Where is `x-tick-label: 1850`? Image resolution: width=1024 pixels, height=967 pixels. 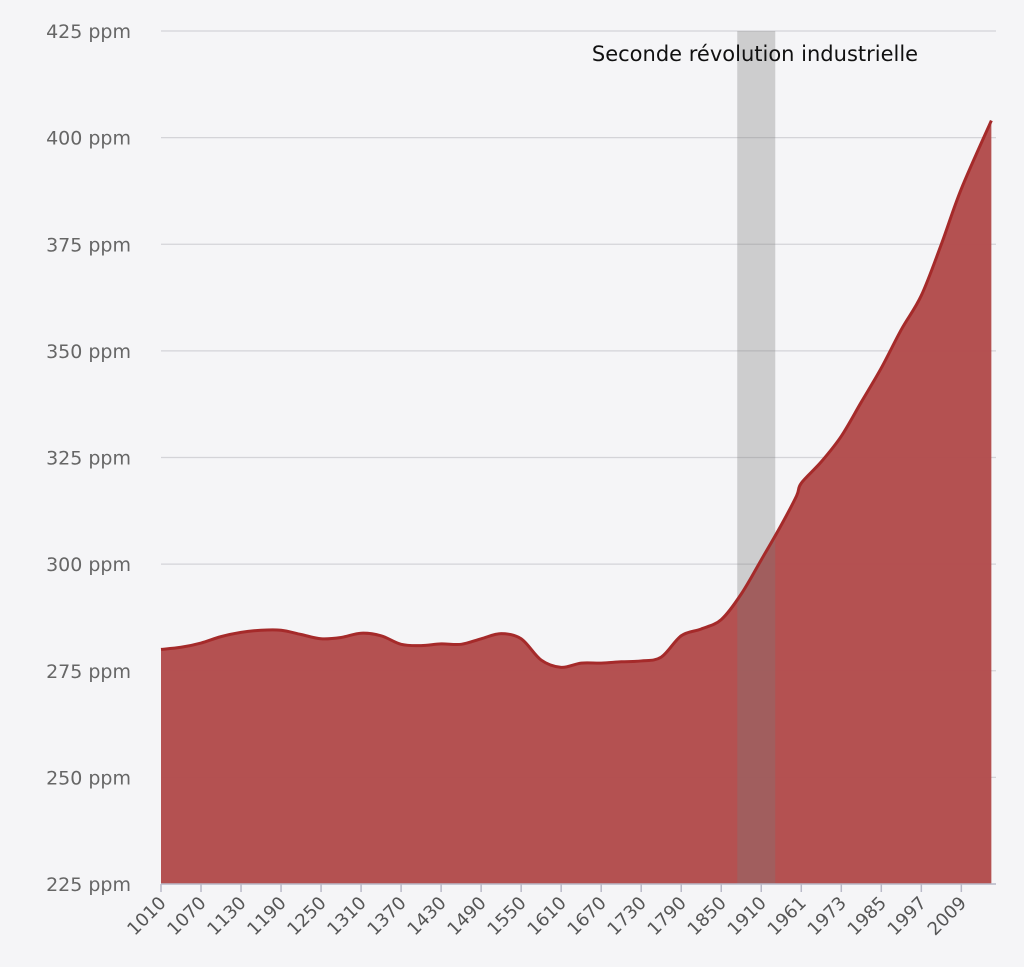 x-tick-label: 1850 is located at coordinates (707, 916).